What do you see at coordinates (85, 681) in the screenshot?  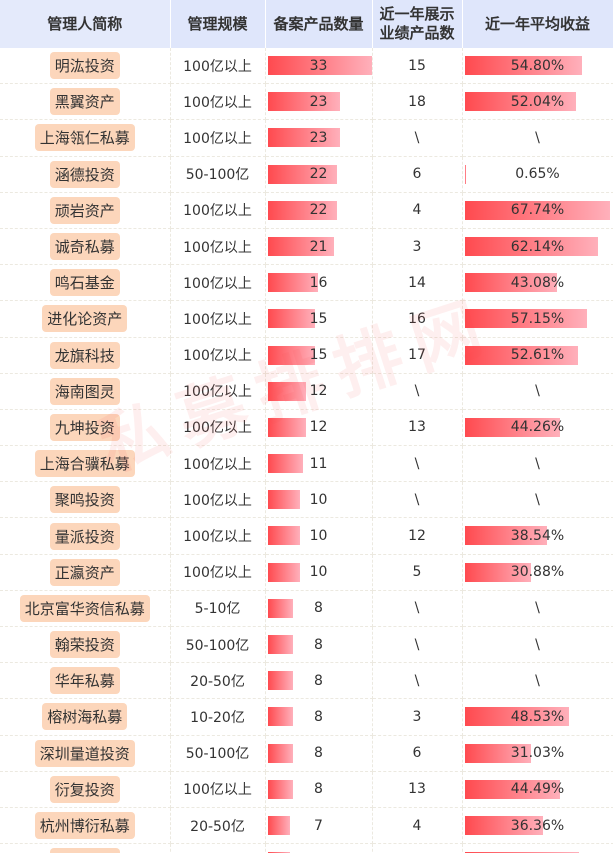 I see `name-cell: 华年私募` at bounding box center [85, 681].